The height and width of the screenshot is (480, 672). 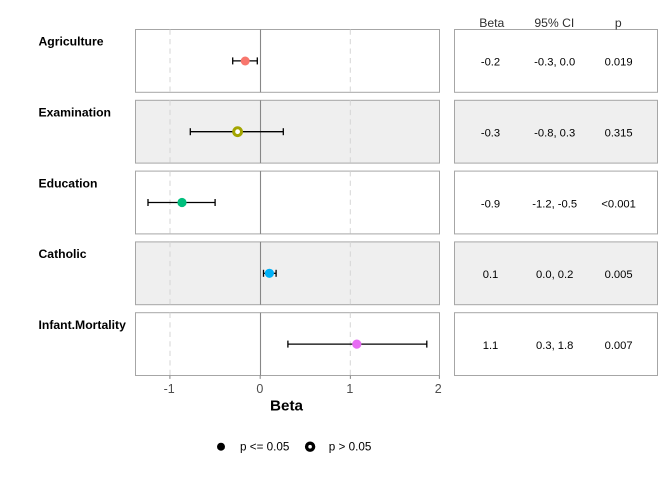 I want to click on svg-text: 0.019, so click(x=619, y=63).